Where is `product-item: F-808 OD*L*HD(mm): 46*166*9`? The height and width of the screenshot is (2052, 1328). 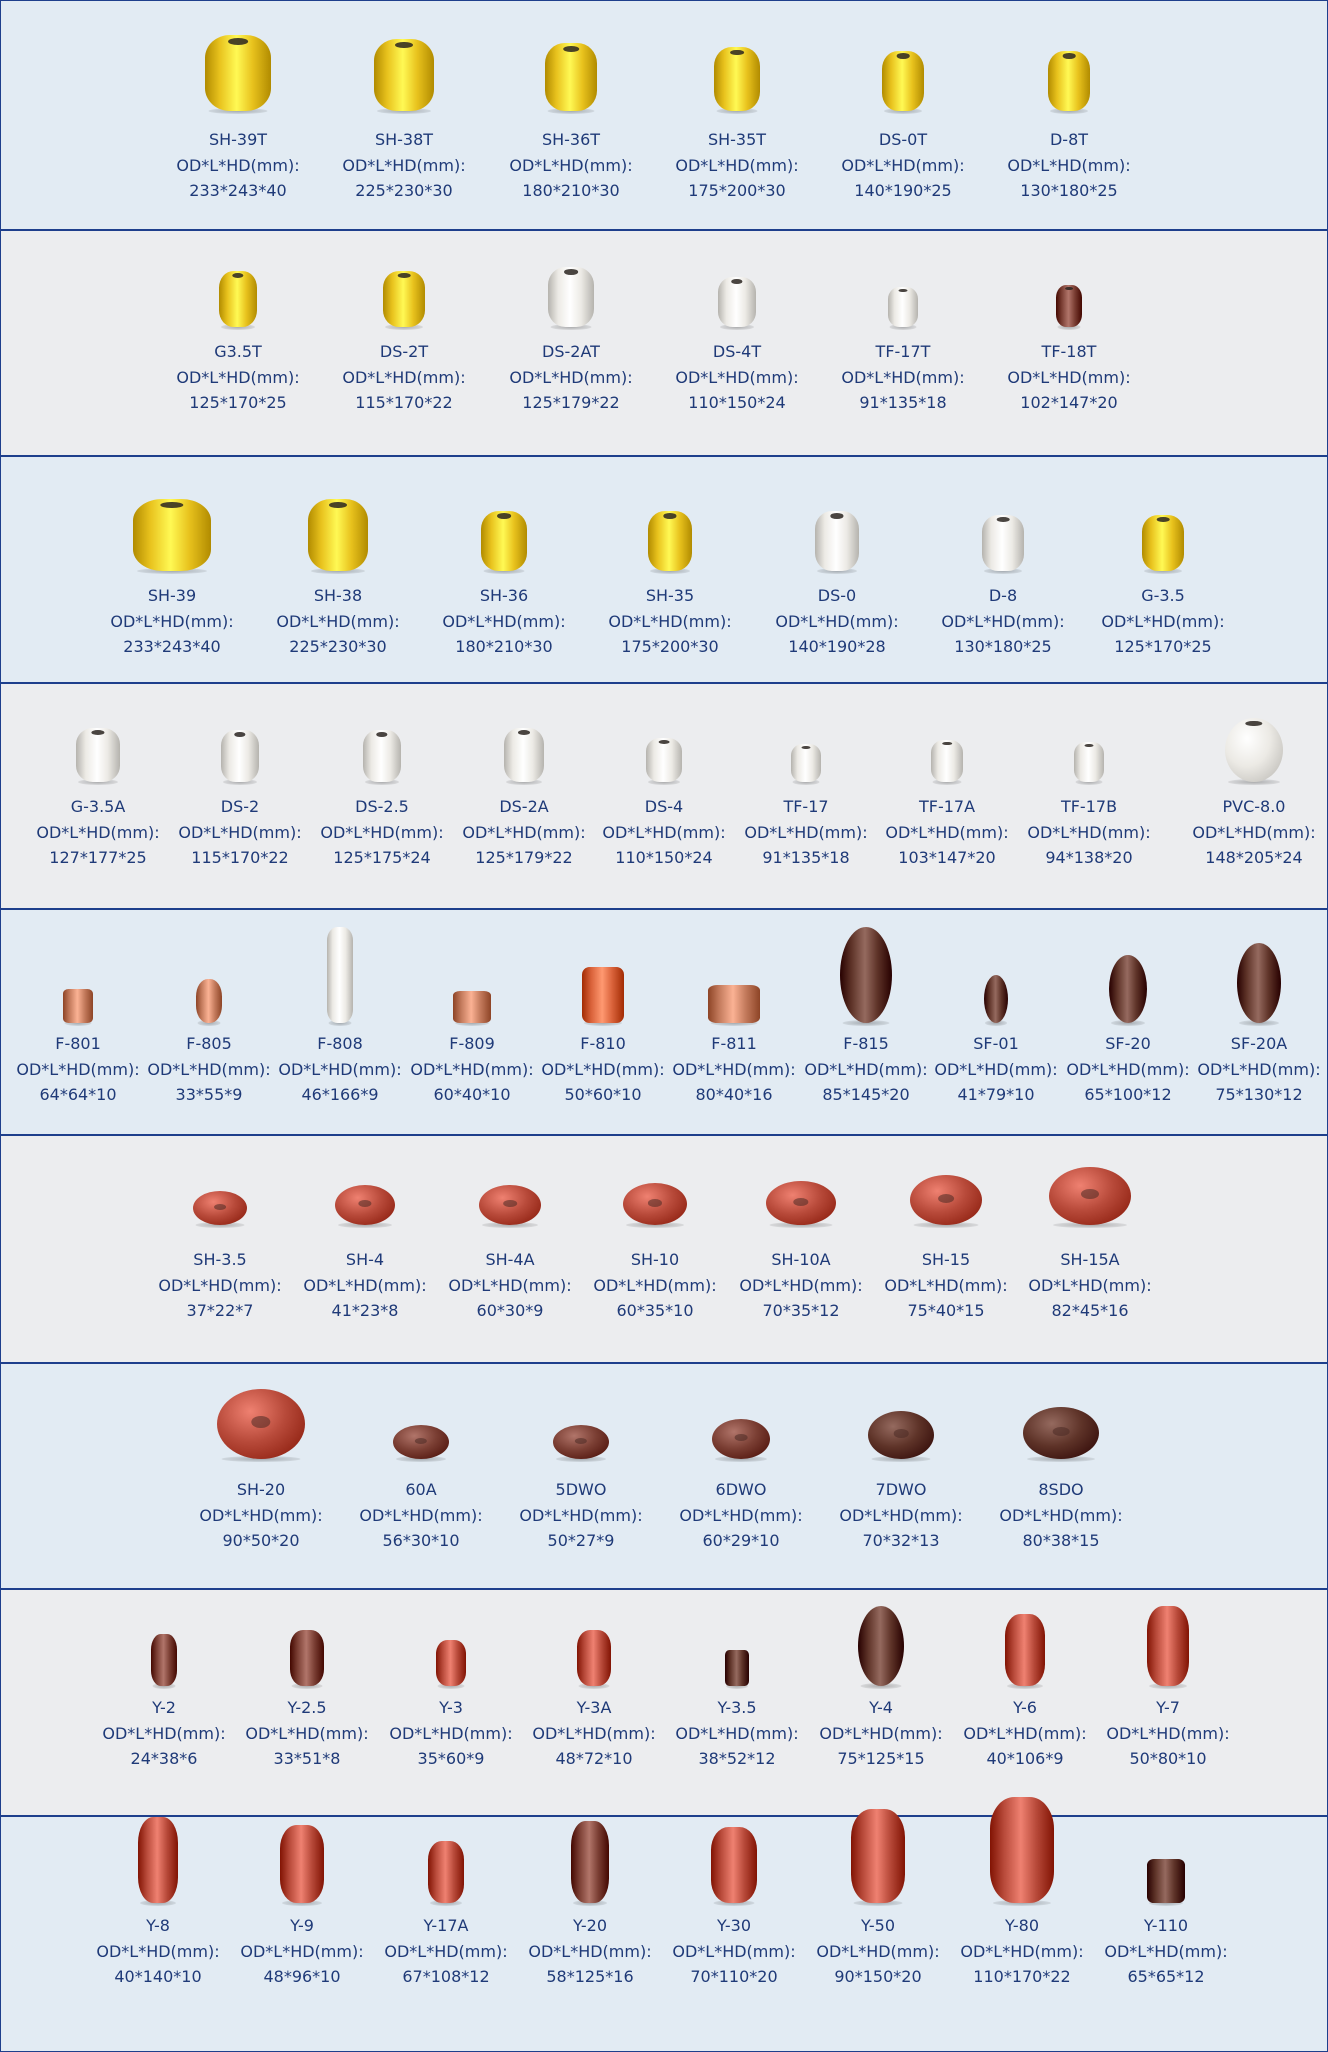 product-item: F-808 OD*L*HD(mm): 46*166*9 is located at coordinates (340, 1022).